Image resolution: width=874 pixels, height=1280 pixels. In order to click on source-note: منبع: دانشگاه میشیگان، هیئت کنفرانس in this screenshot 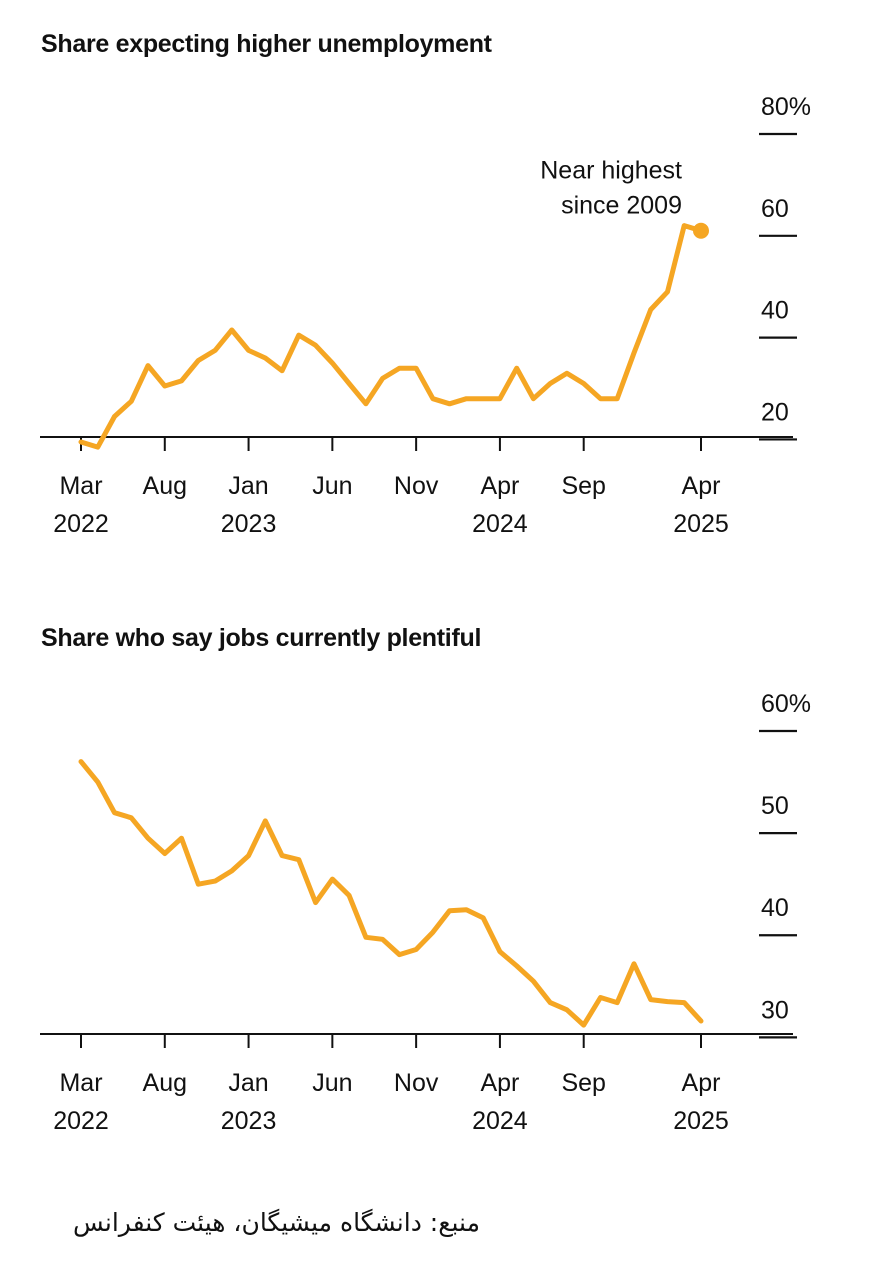, I will do `click(276, 1222)`.